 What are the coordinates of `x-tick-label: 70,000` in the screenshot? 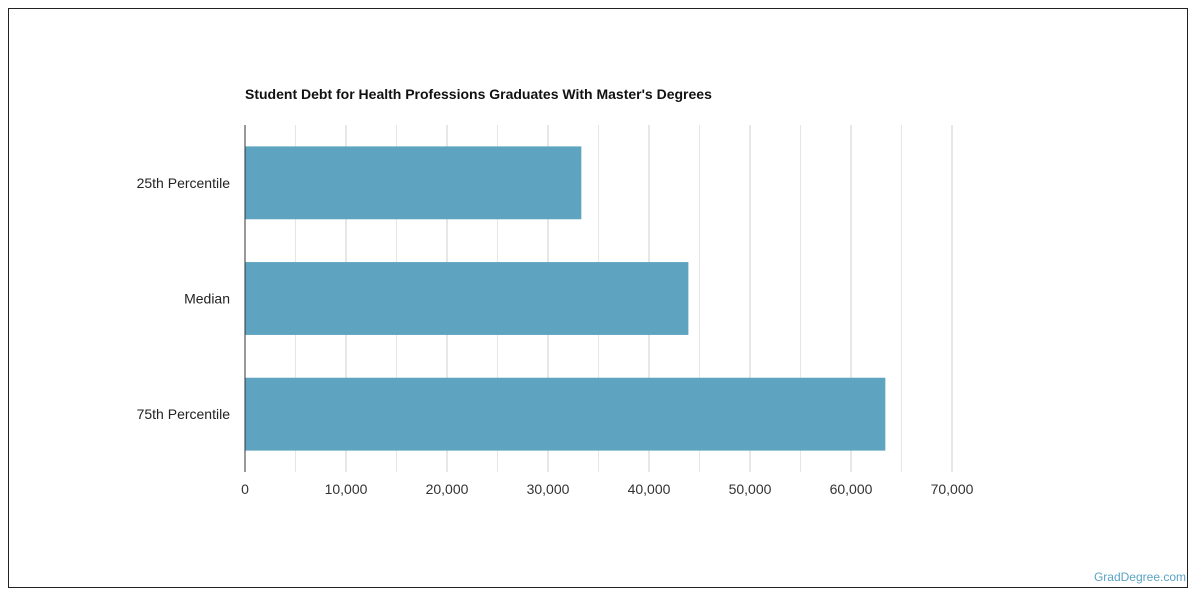 It's located at (952, 489).